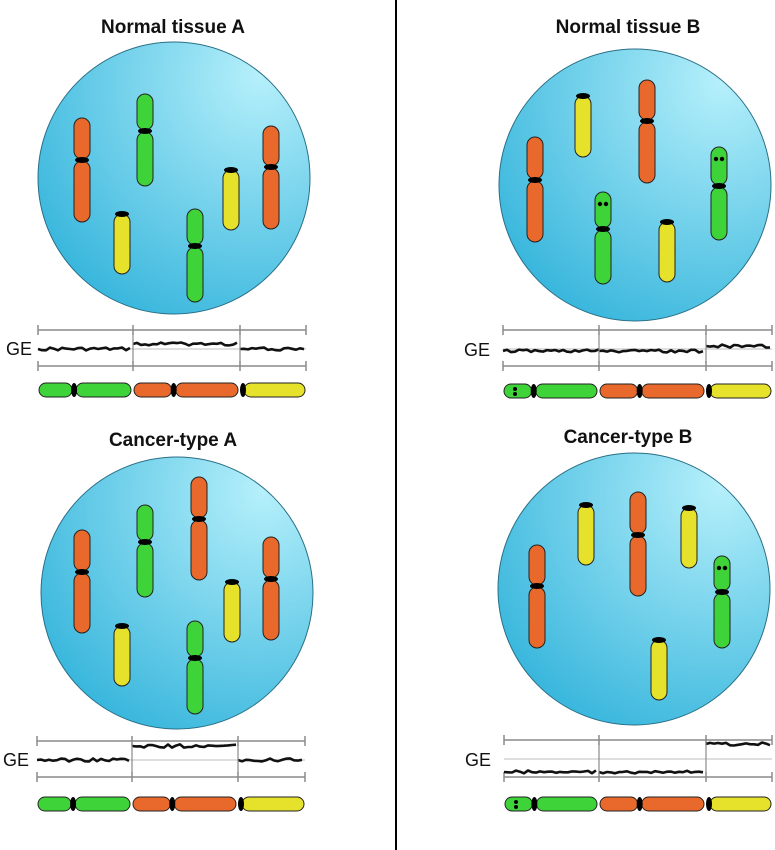  I want to click on expression-level-high, so click(184, 746).